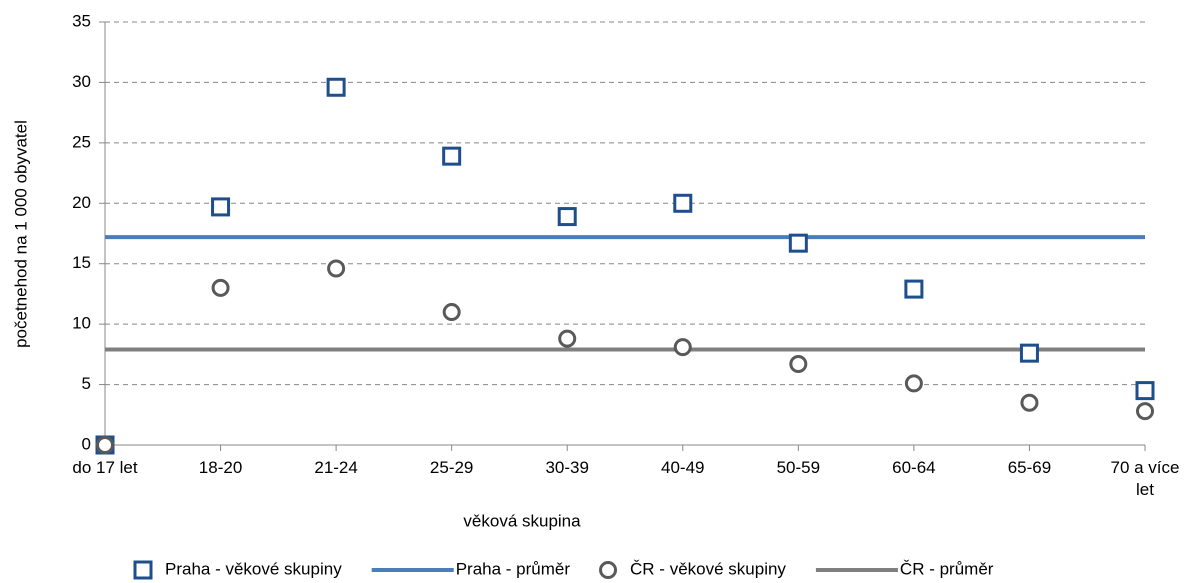  What do you see at coordinates (1029, 467) in the screenshot?
I see `x-tick-label: 65-69` at bounding box center [1029, 467].